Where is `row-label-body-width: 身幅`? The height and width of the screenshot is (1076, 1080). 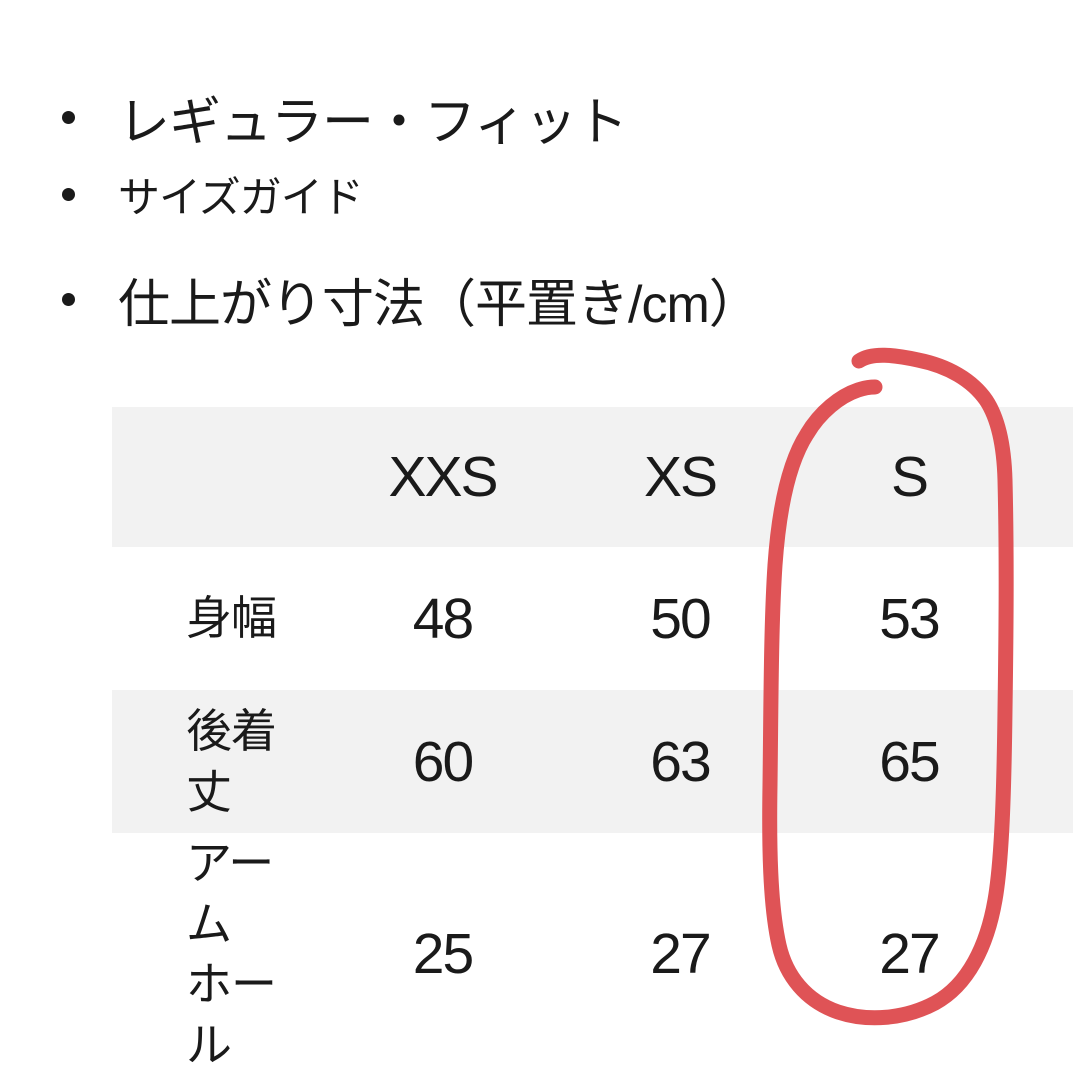 row-label-body-width: 身幅 is located at coordinates (231, 618).